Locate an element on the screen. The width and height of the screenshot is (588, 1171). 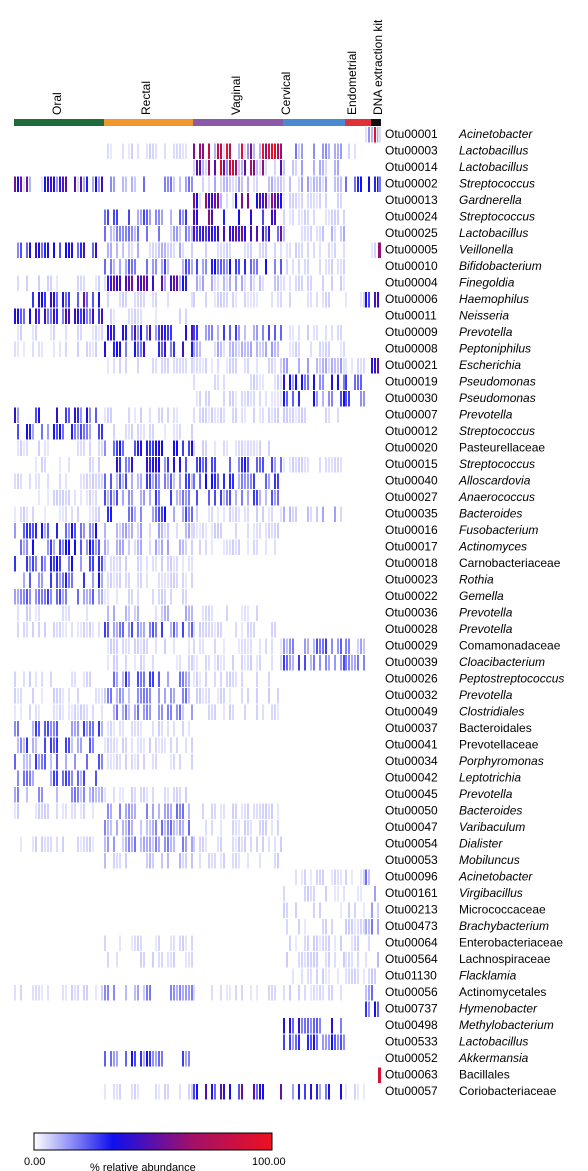
heatmap-row-otu00032 is located at coordinates (146, 696).